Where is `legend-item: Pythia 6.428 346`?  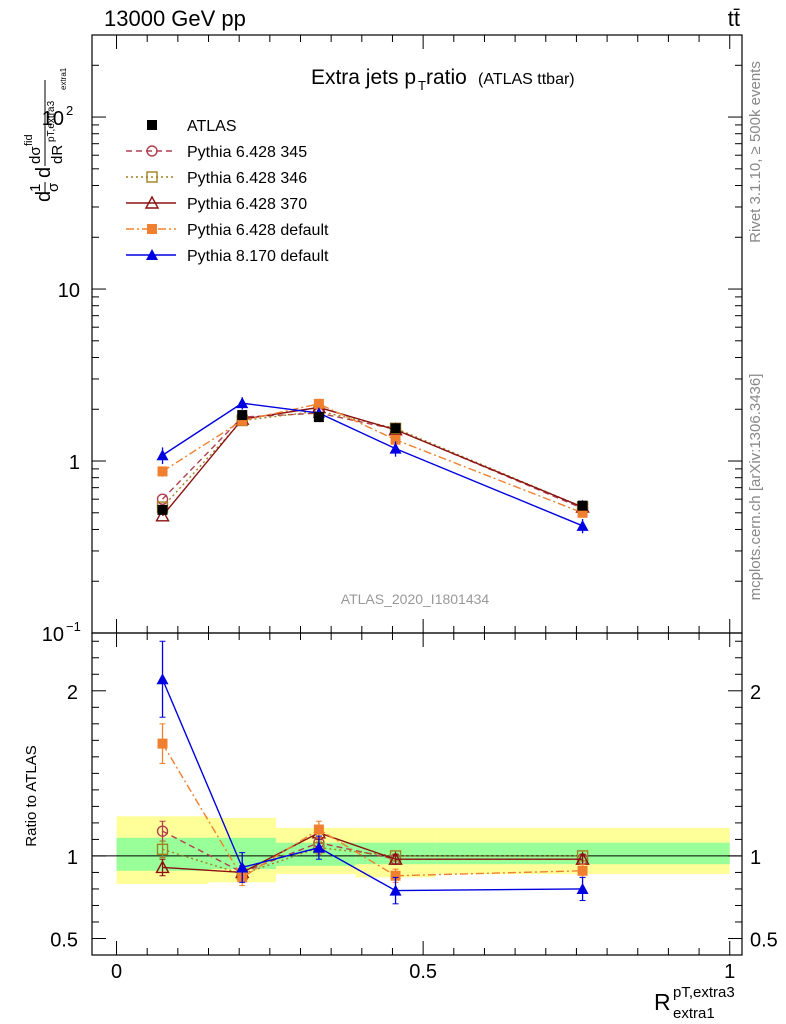
legend-item: Pythia 6.428 346 is located at coordinates (216, 178).